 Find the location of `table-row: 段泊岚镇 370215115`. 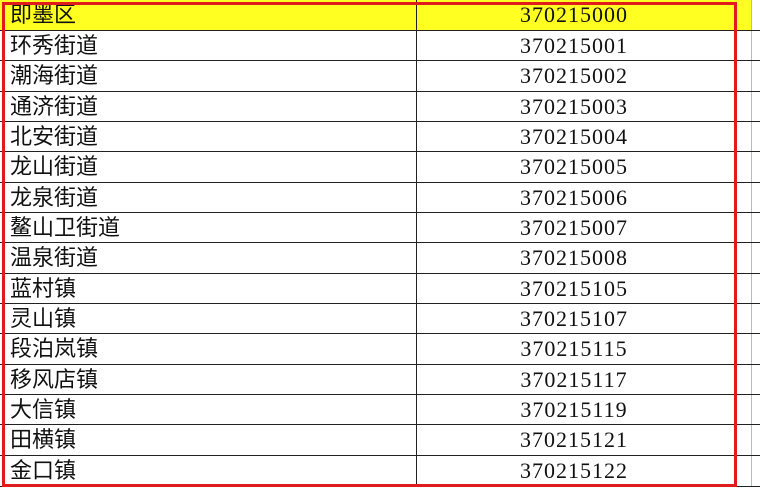

table-row: 段泊岚镇 370215115 is located at coordinates (380, 349).